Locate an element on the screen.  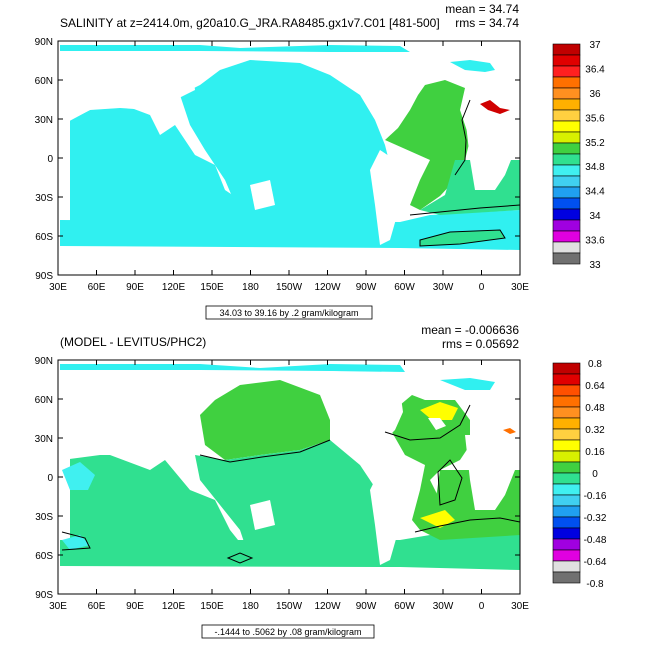
colorbar-label: 34 is located at coordinates (595, 216).